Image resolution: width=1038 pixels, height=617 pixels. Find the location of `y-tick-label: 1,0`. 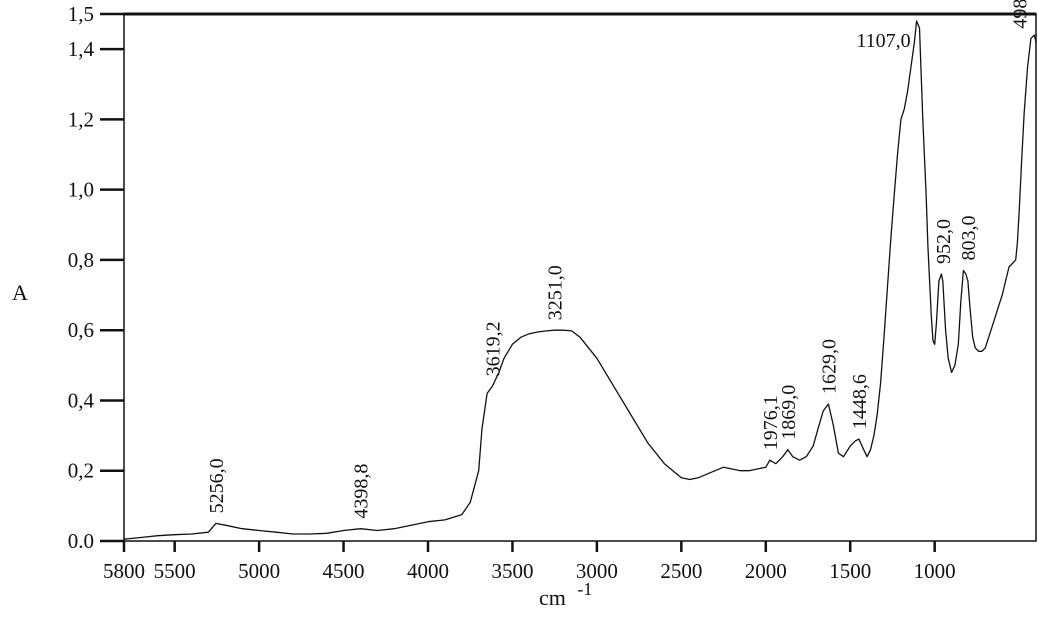

y-tick-label: 1,0 is located at coordinates (81, 190).